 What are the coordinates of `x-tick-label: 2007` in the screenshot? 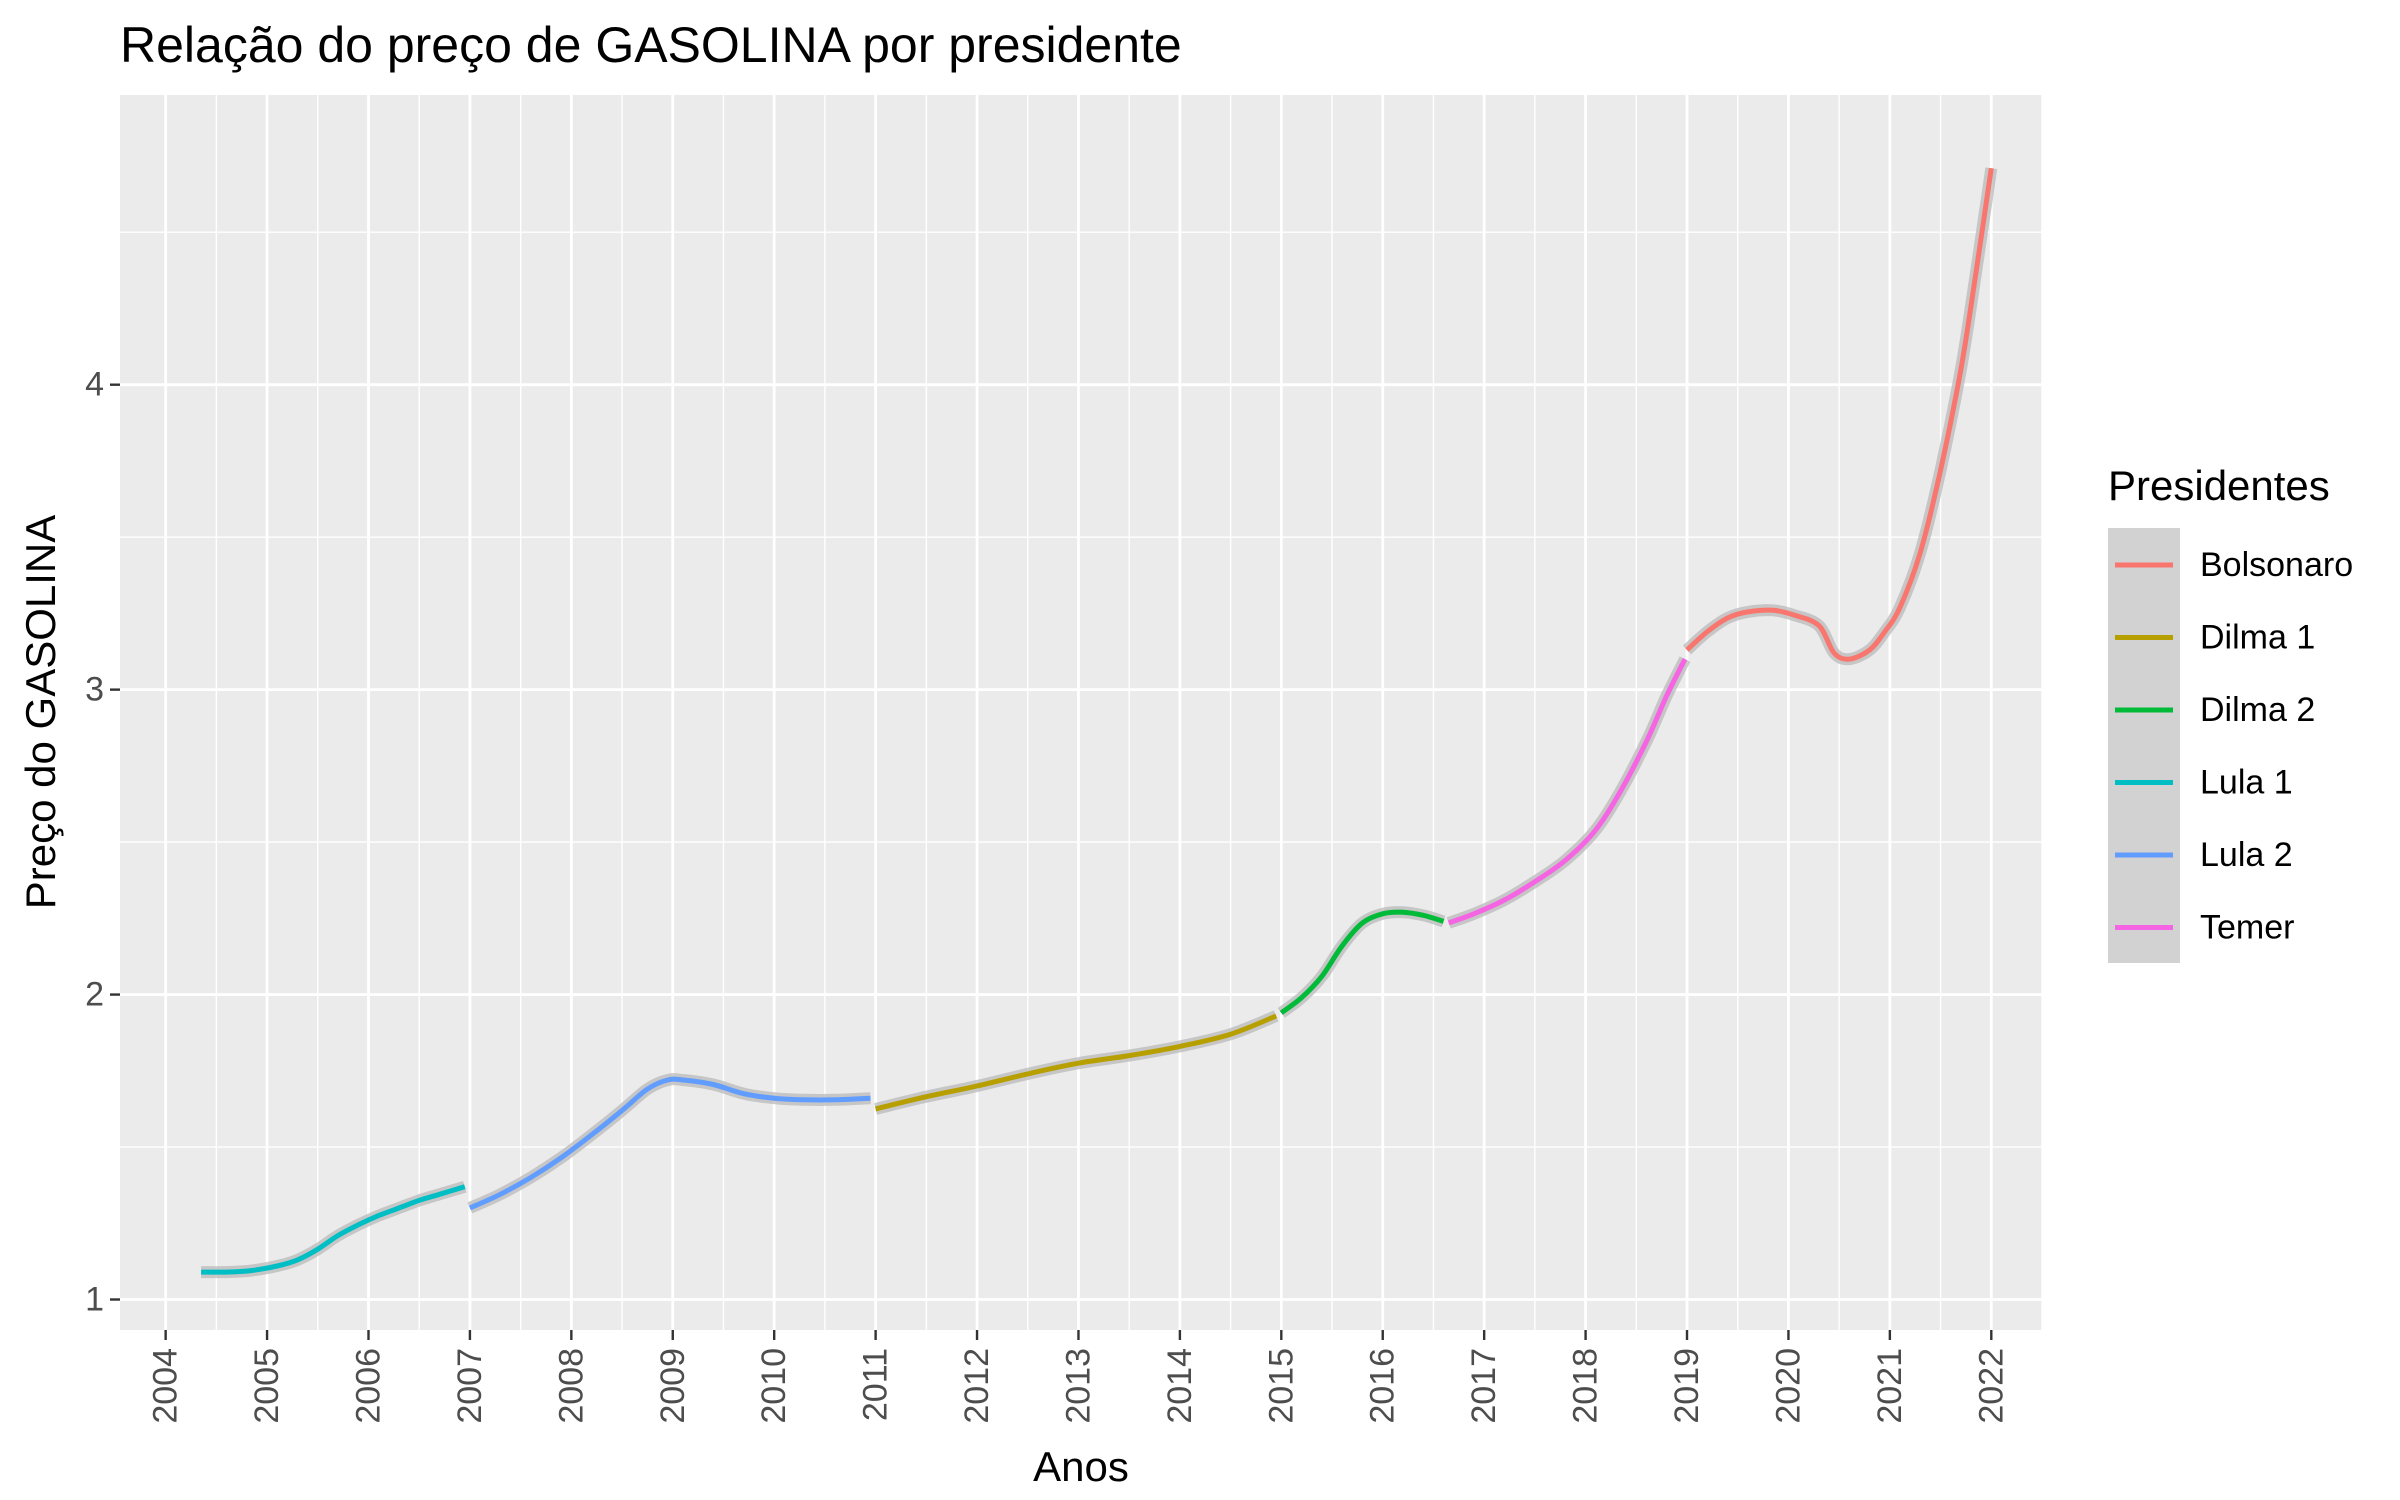 It's located at (470, 1386).